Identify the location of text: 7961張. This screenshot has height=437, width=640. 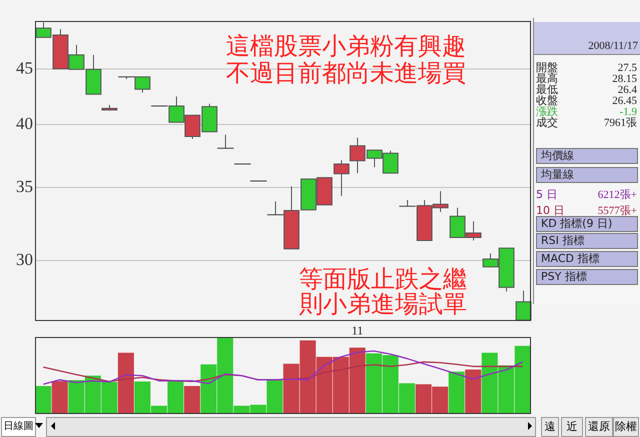
(620, 123).